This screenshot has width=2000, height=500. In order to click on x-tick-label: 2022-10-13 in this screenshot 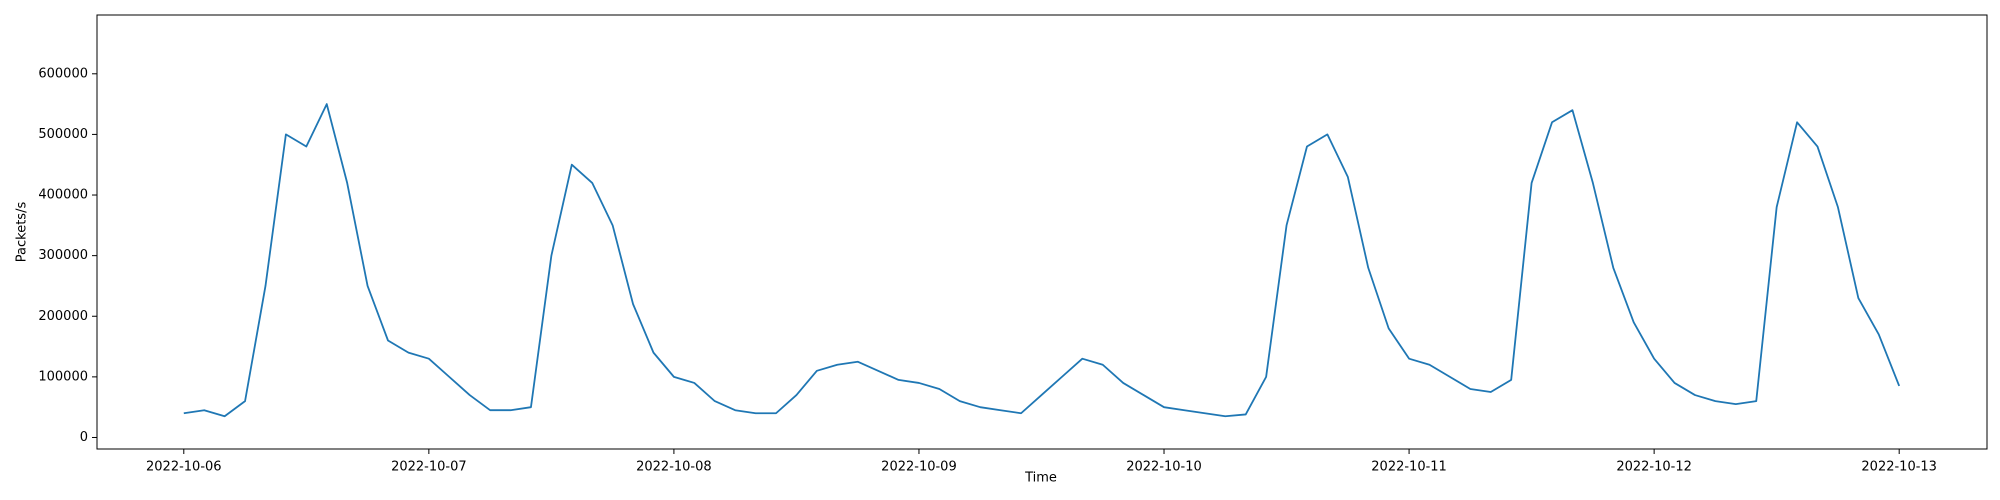, I will do `click(1899, 467)`.